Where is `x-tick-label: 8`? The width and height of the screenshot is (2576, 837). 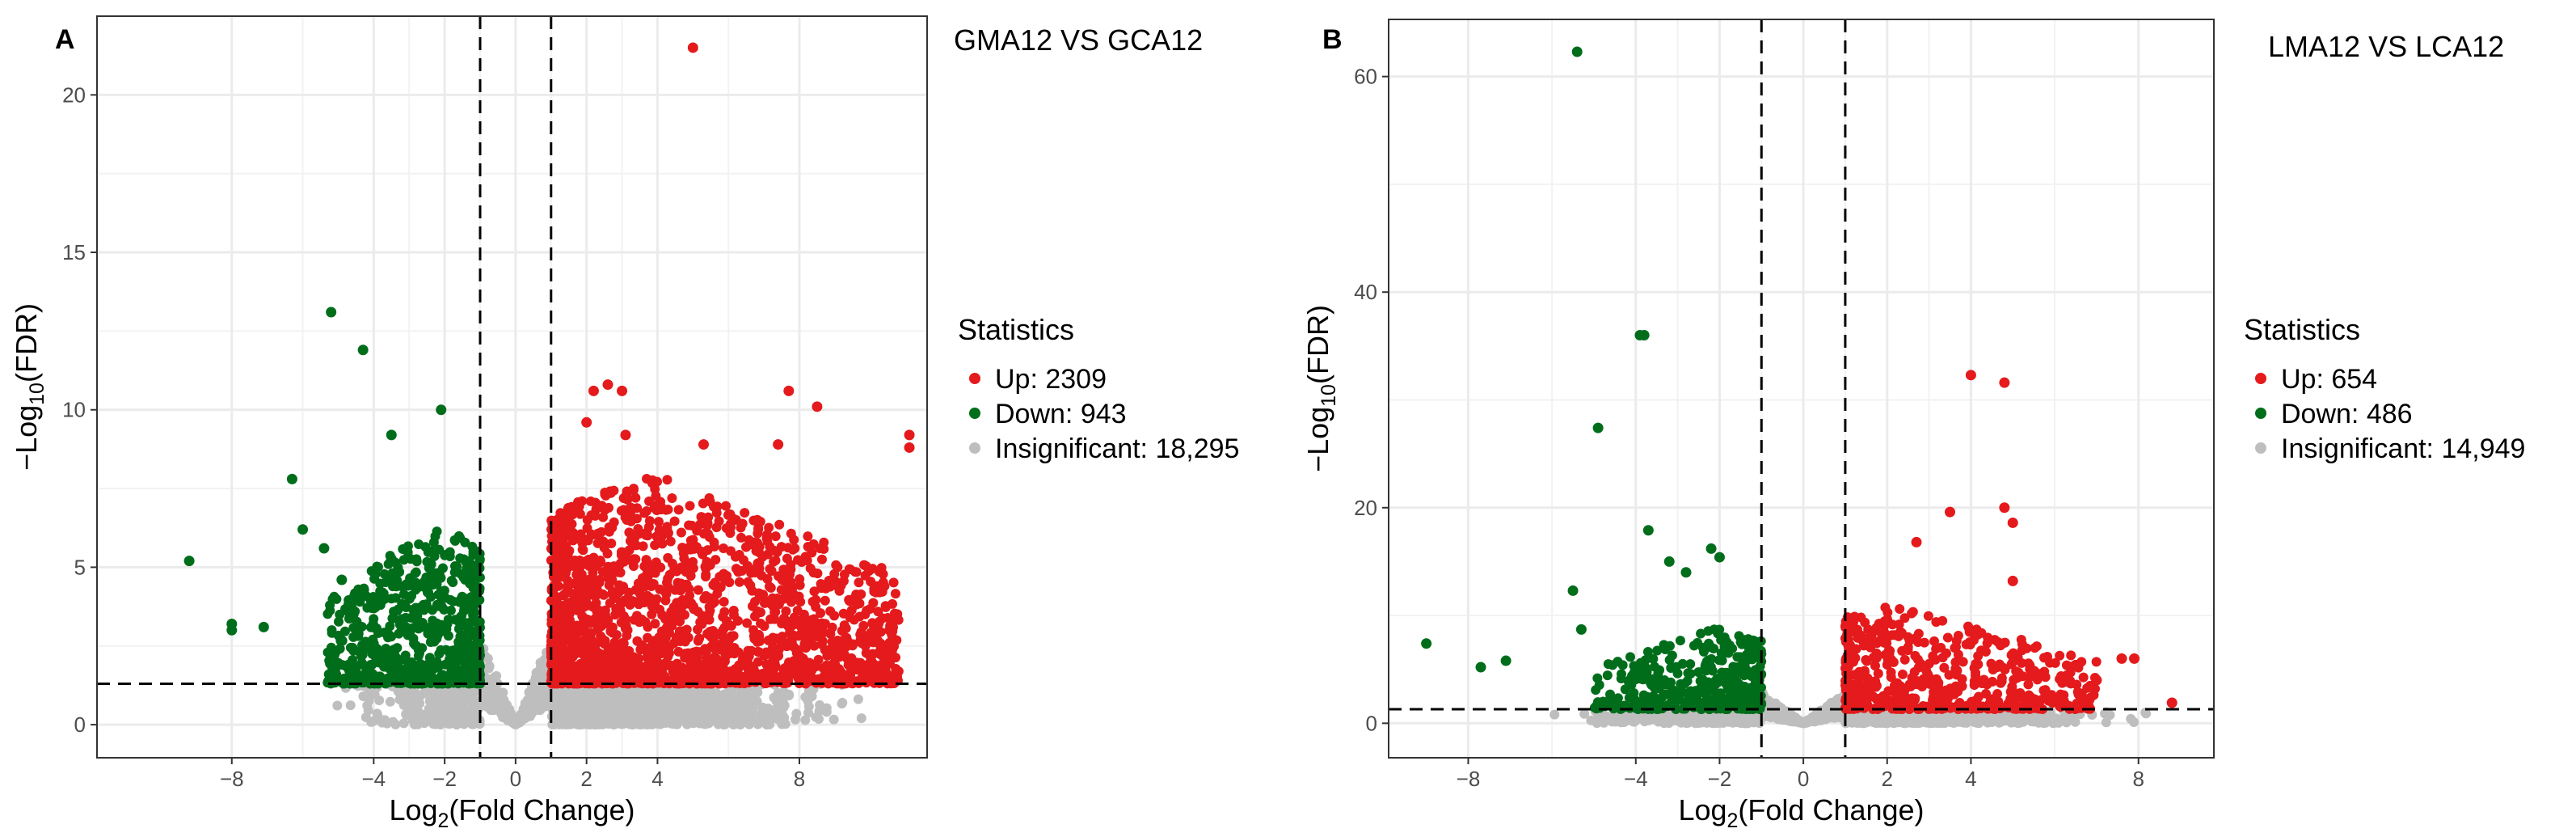
x-tick-label: 8 is located at coordinates (799, 779).